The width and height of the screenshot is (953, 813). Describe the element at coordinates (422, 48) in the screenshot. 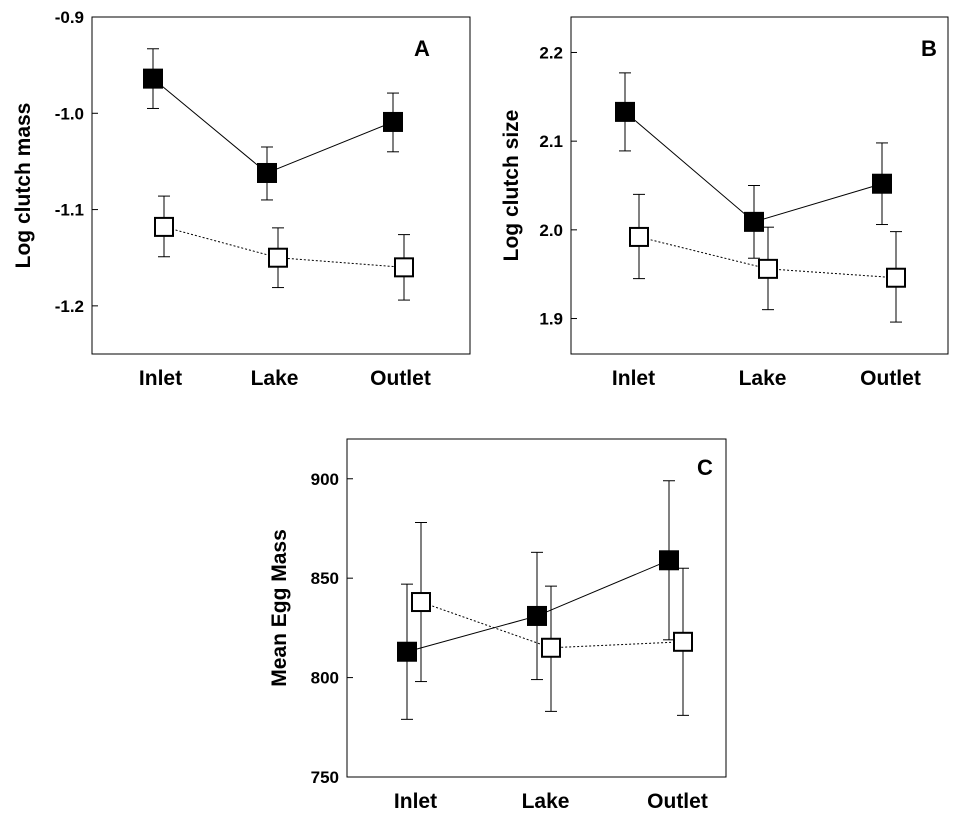

I see `panel-letter: A` at that location.